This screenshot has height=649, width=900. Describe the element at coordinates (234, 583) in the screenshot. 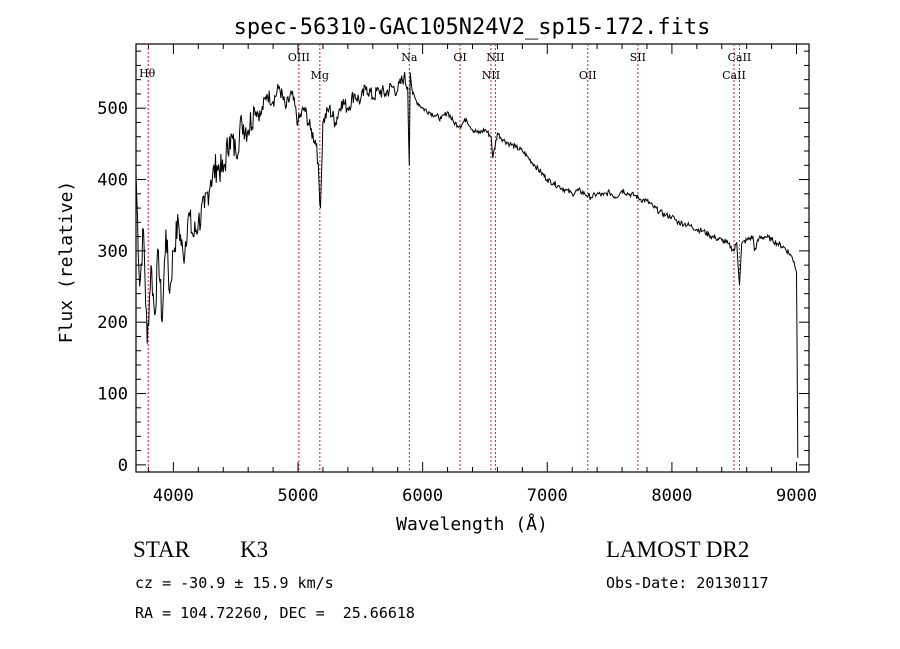

I see `redshift-cz: cz = -30.9 ± 15.9 km/s` at that location.